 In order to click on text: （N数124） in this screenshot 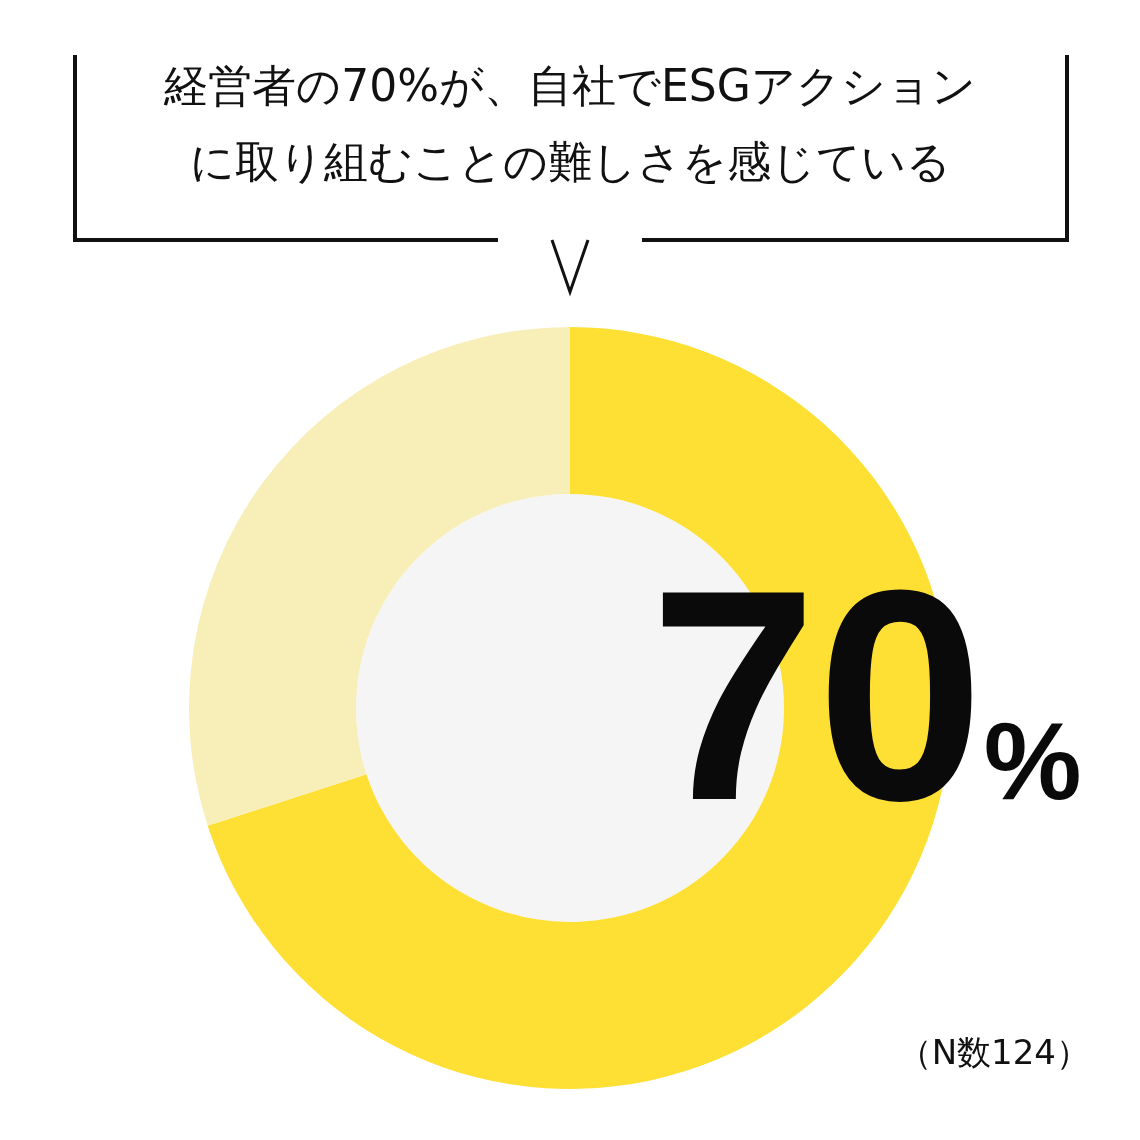, I will do `click(993, 1052)`.